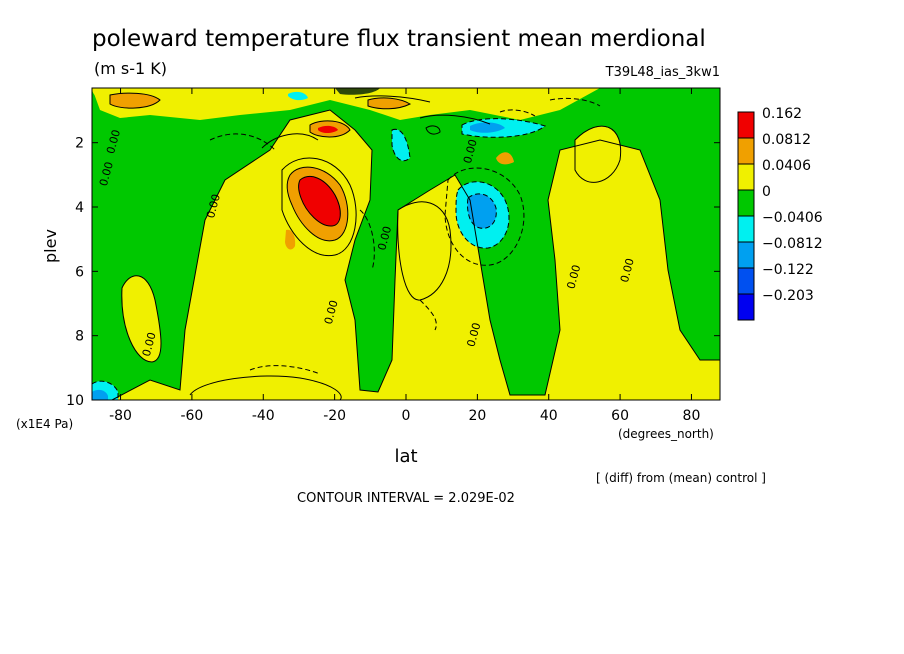 This screenshot has height=654, width=904. What do you see at coordinates (786, 166) in the screenshot?
I see `colorbar-label: 0.0406` at bounding box center [786, 166].